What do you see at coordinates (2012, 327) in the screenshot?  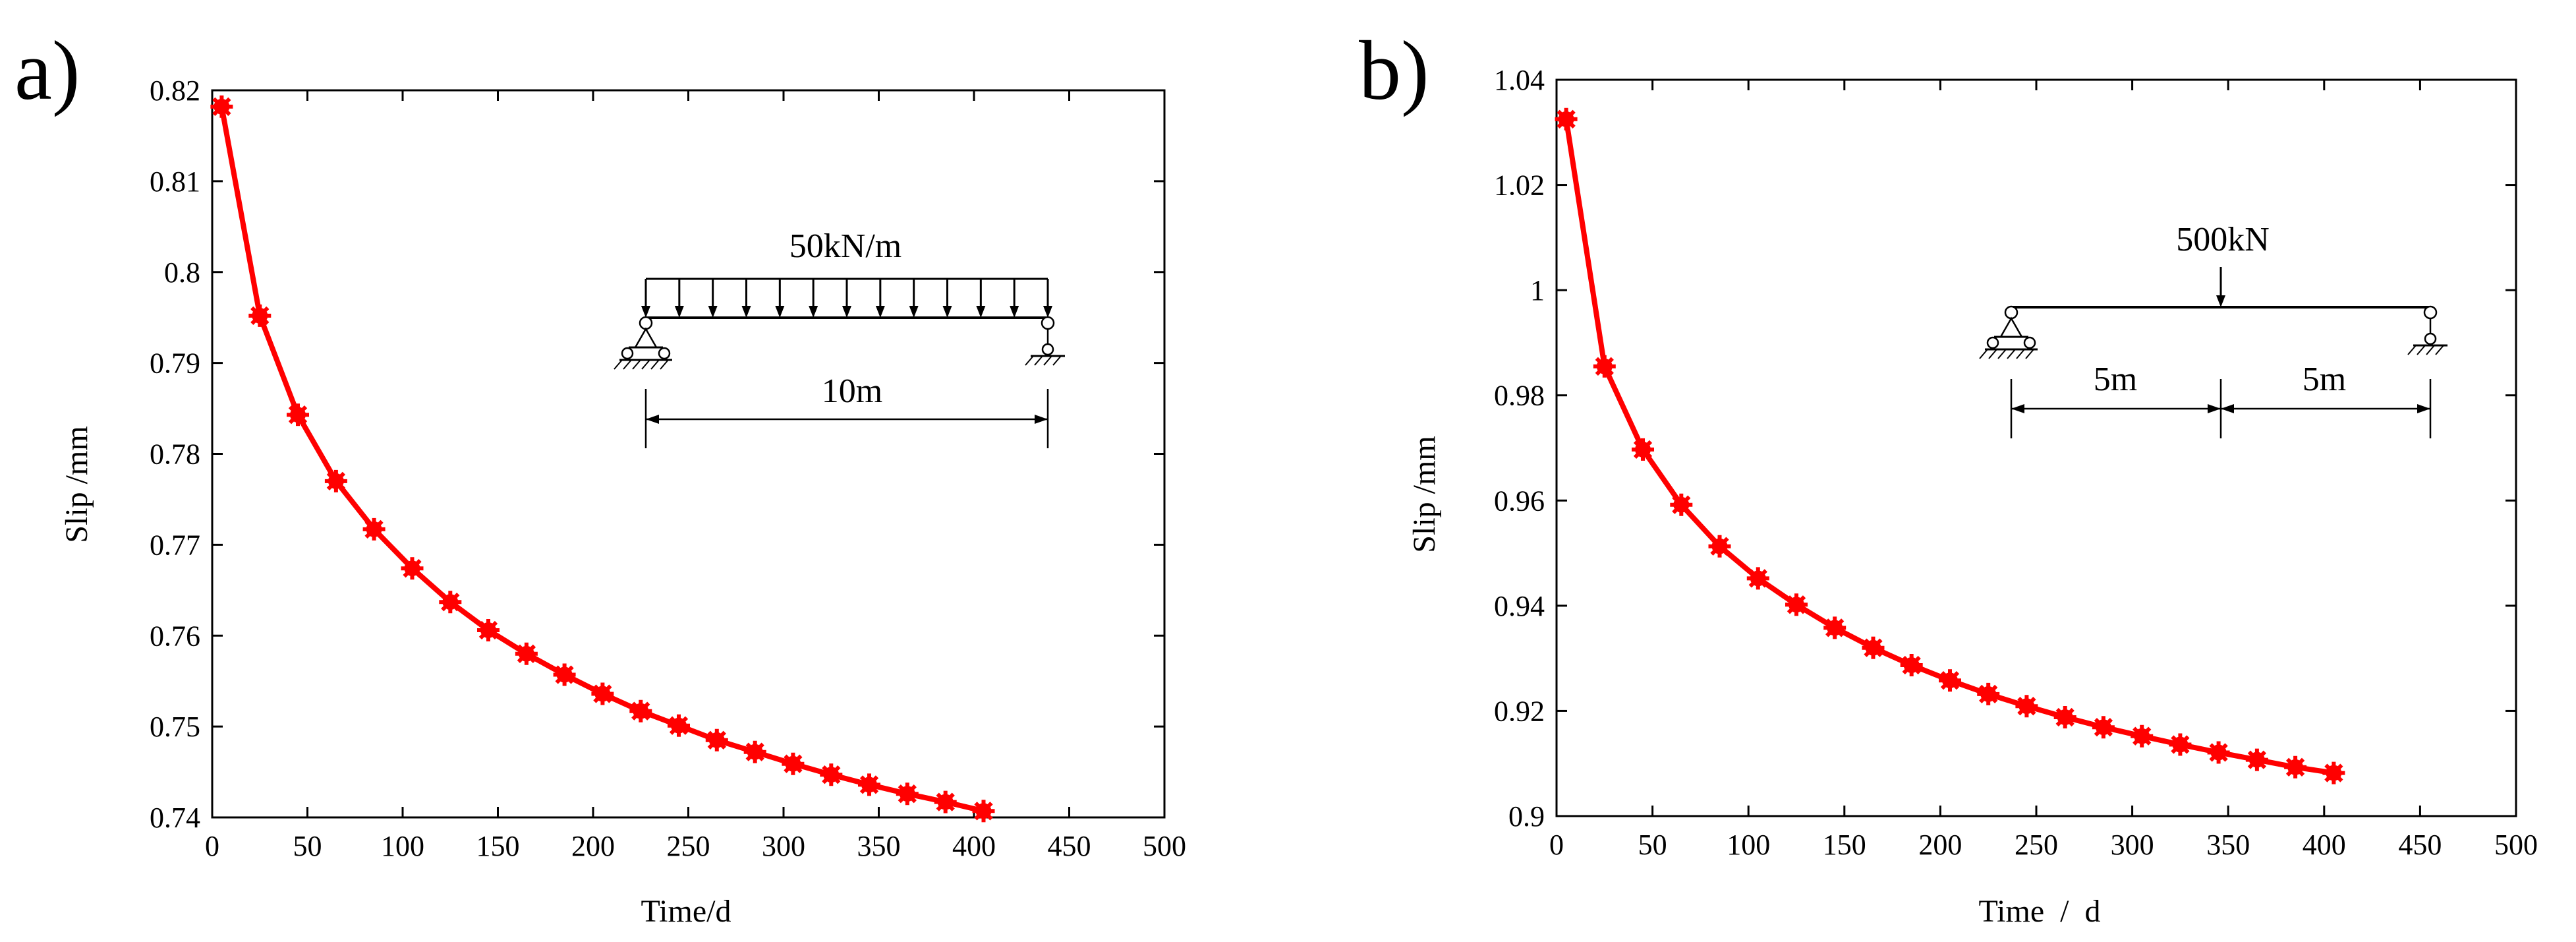 I see `diagram-b-left-support-triangle` at bounding box center [2012, 327].